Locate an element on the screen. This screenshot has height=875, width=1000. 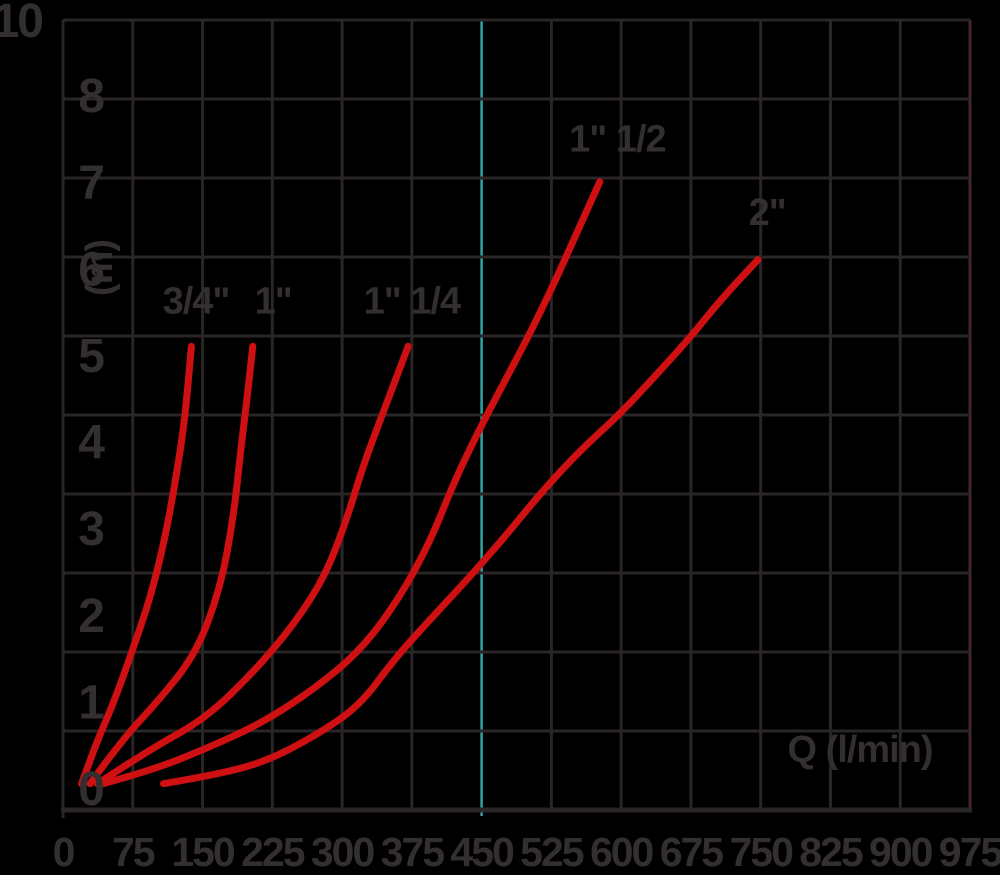
y-tick-label-4: 4 is located at coordinates (91, 443).